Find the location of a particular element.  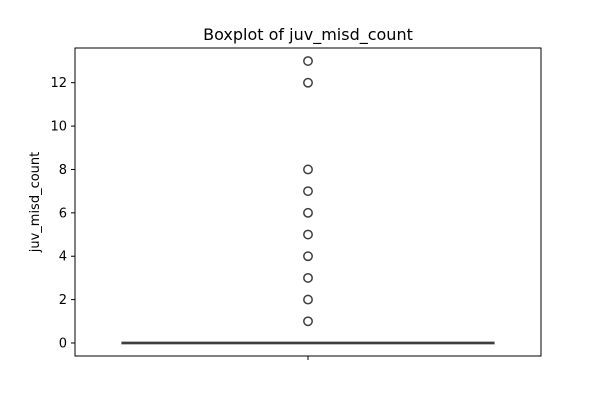

y-tick-label: 2 is located at coordinates (63, 300).